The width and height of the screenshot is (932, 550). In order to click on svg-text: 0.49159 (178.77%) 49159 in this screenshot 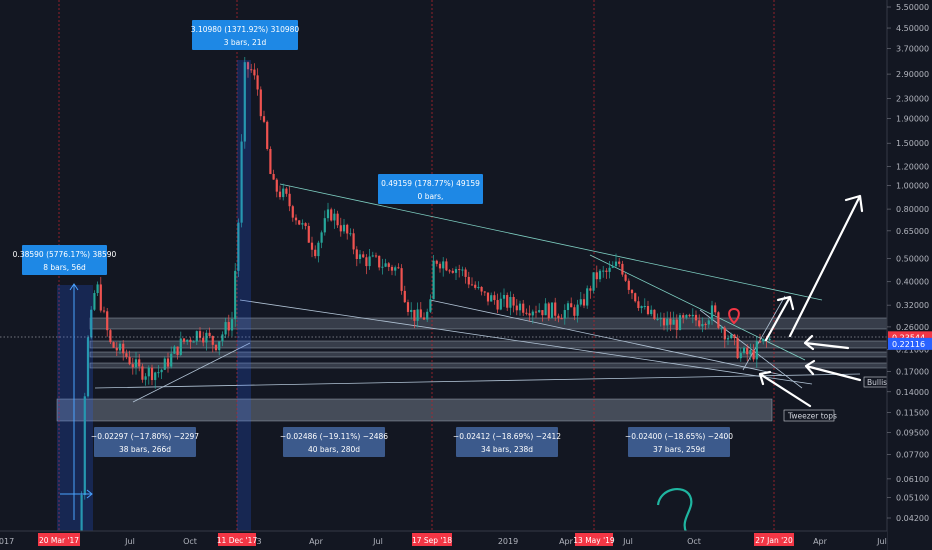, I will do `click(430, 183)`.